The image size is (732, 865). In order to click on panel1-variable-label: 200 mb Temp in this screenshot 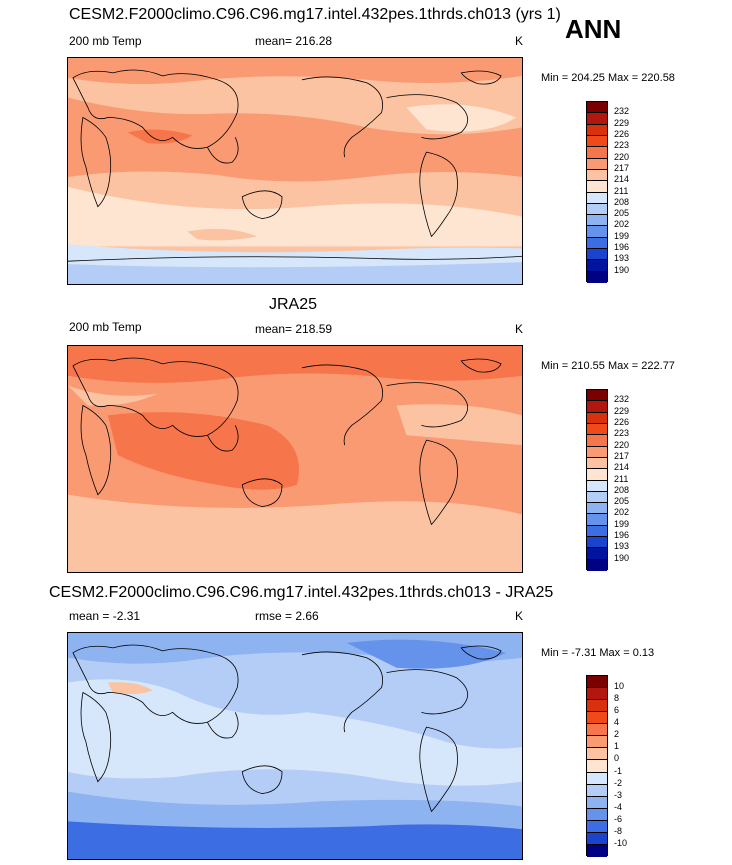, I will do `click(105, 41)`.